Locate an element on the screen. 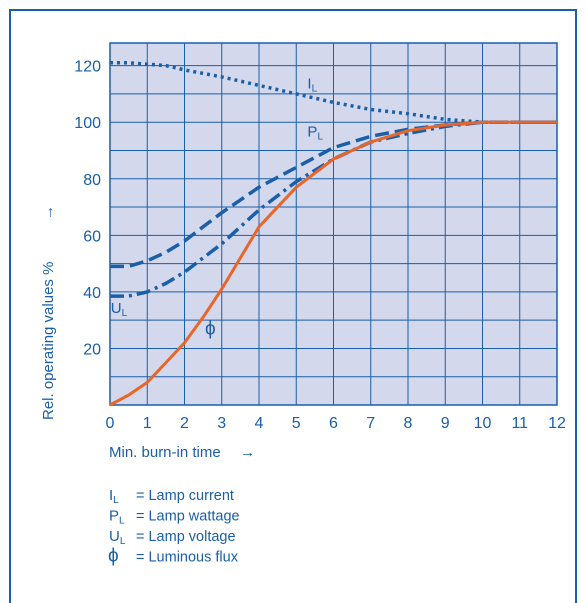 The width and height of the screenshot is (586, 603). x-tick-label: 0 is located at coordinates (110, 423).